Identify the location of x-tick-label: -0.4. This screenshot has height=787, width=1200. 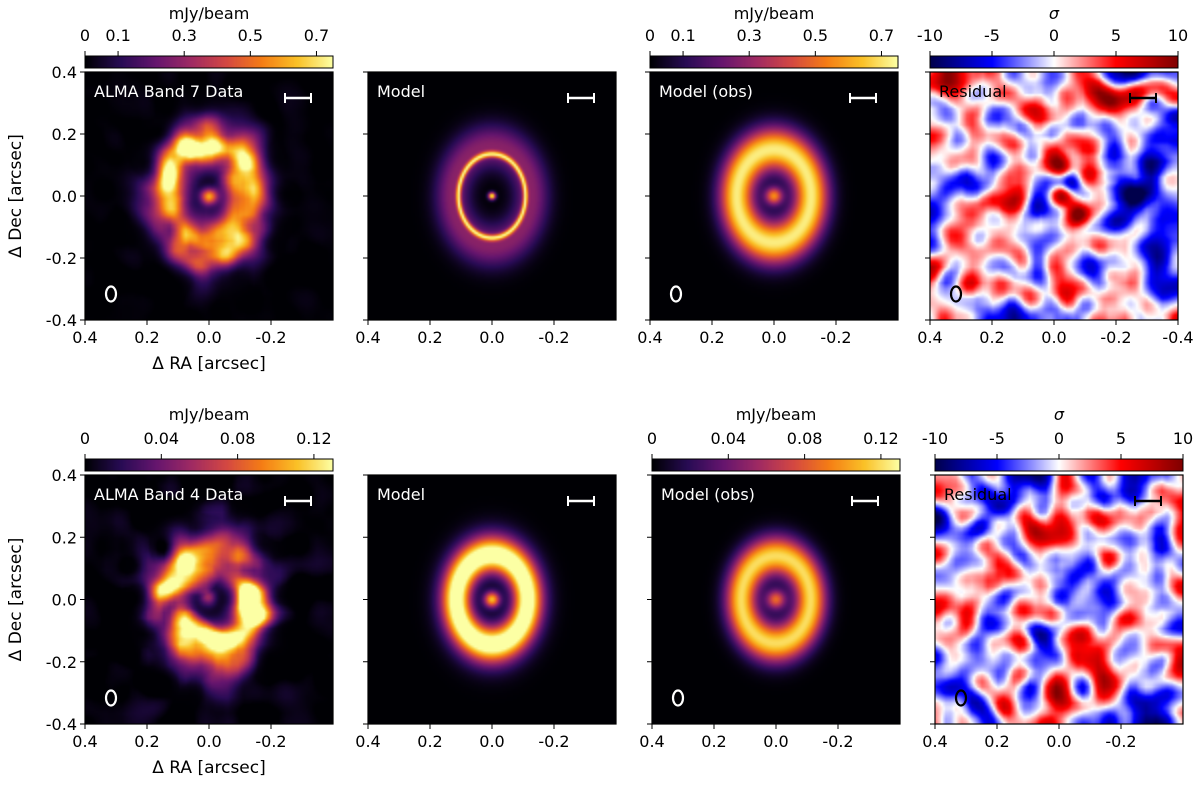
(1177, 337).